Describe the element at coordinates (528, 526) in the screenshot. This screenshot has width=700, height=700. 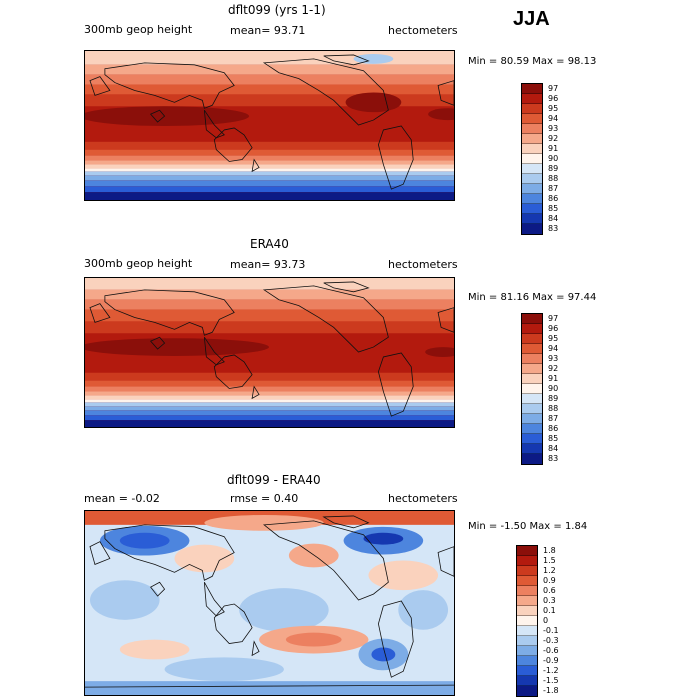
I see `minmax-label: Min = -1.50 Max = 1.84` at that location.